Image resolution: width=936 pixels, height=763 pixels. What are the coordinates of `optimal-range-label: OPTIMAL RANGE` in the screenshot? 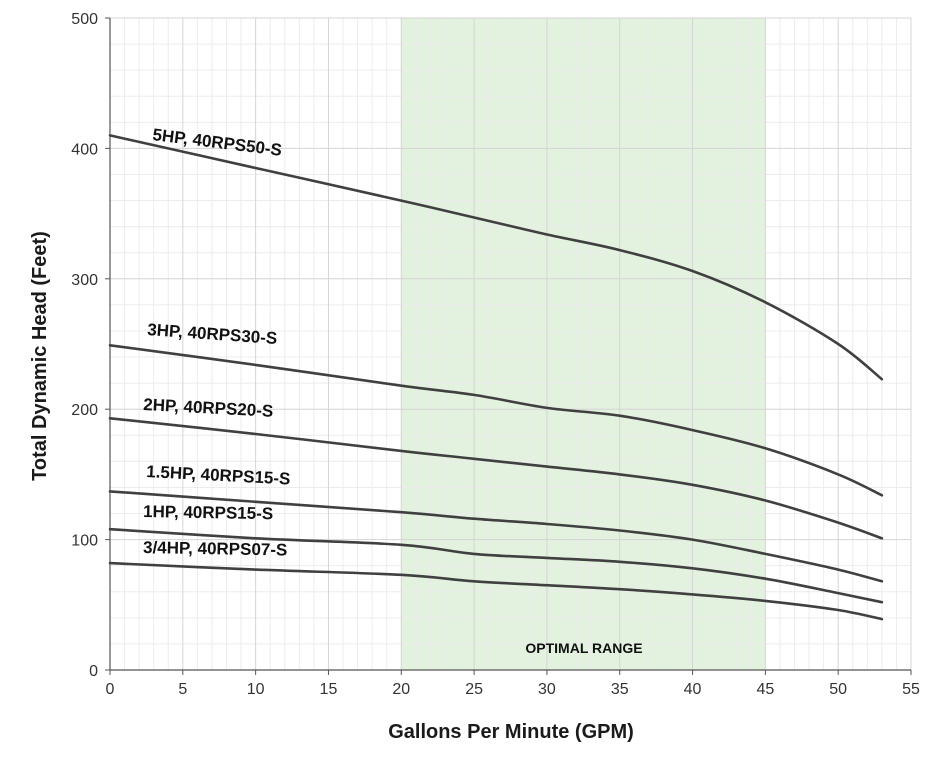 It's located at (583, 648).